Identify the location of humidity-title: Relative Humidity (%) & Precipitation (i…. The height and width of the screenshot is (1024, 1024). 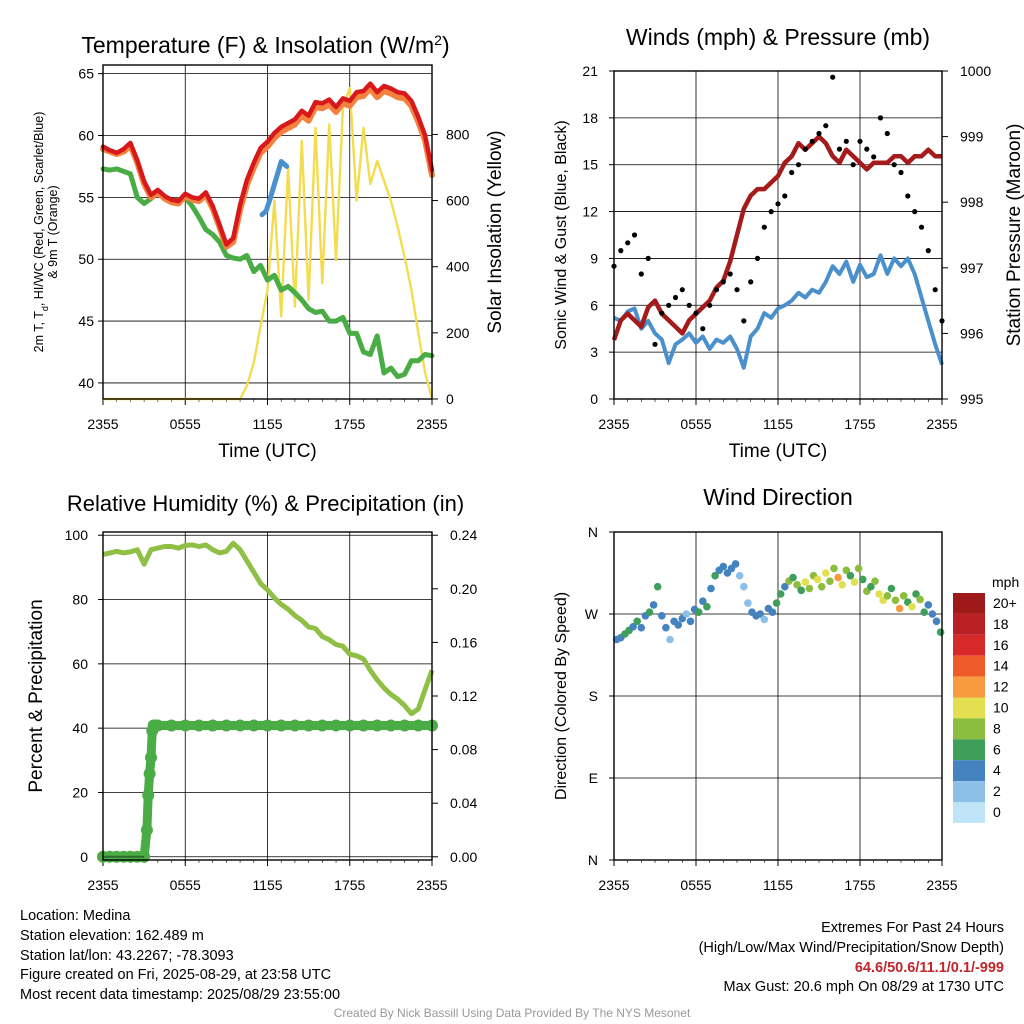
(265, 503).